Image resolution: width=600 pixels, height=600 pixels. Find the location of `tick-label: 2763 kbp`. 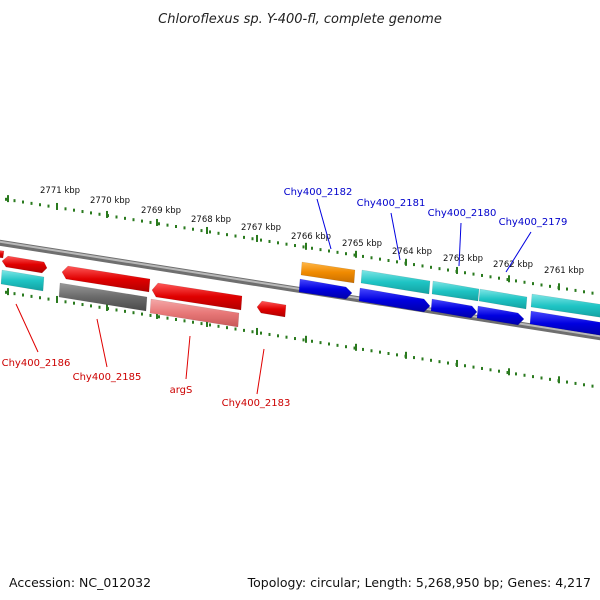

tick-label: 2763 kbp is located at coordinates (463, 259).